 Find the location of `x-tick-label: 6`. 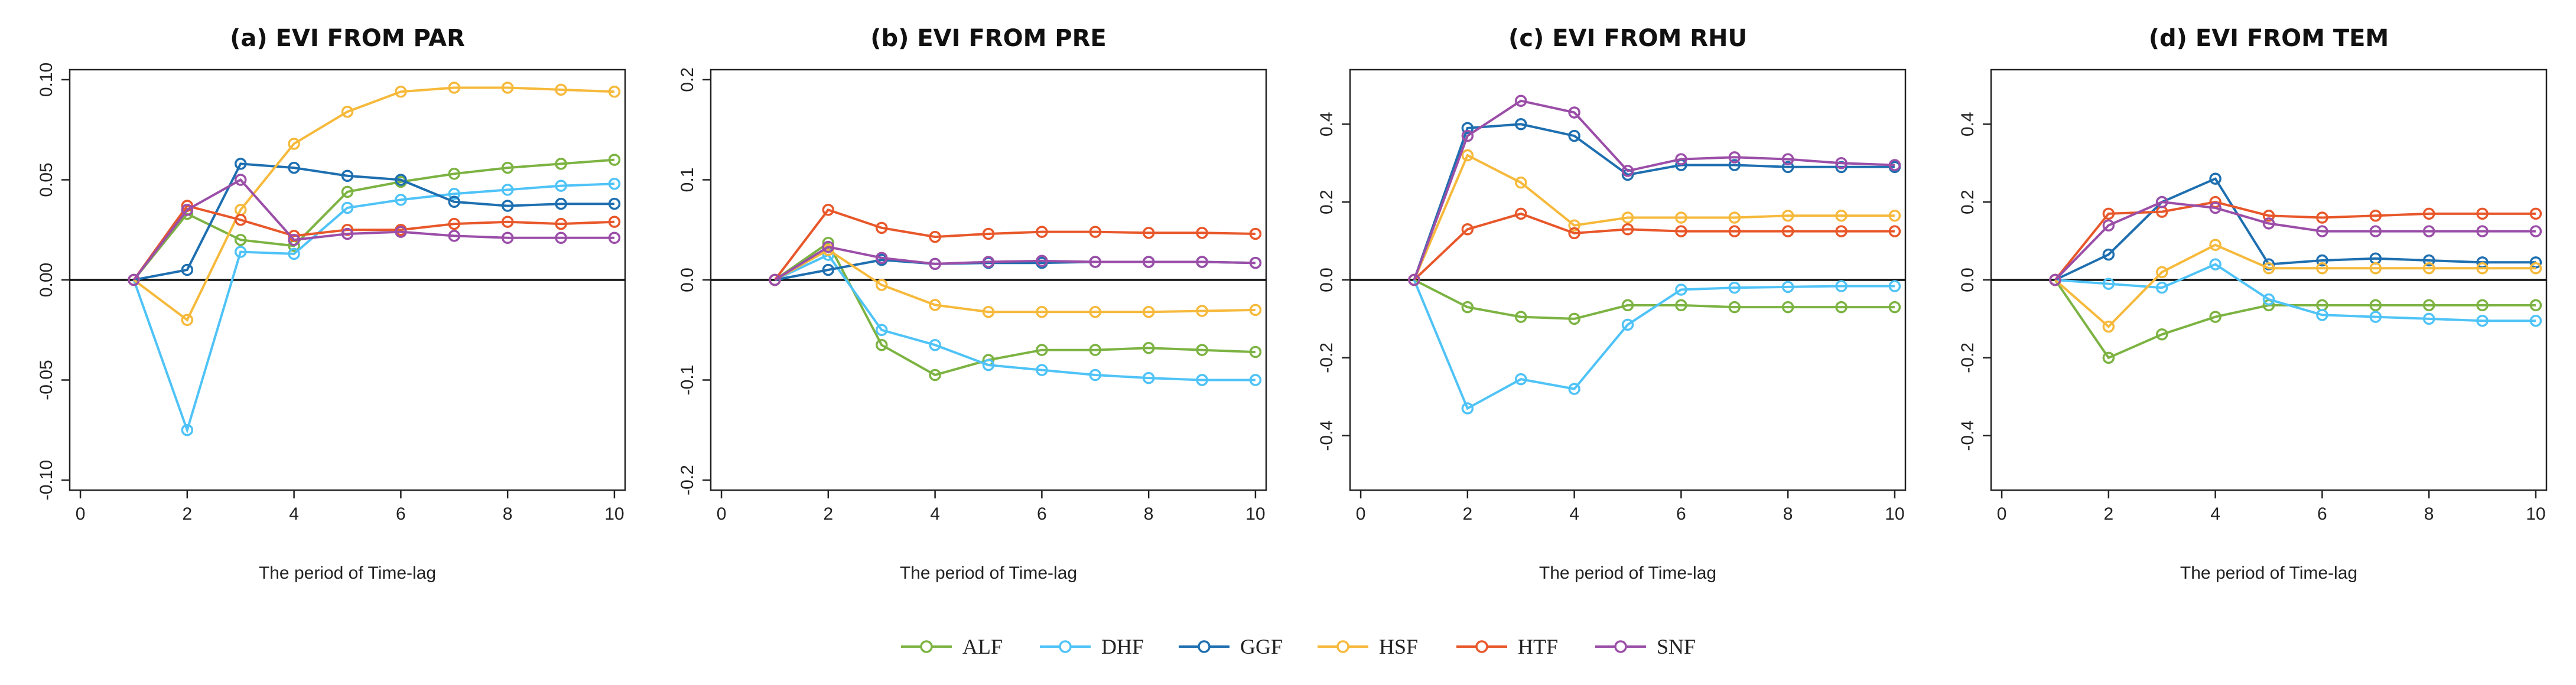

x-tick-label: 6 is located at coordinates (401, 514).